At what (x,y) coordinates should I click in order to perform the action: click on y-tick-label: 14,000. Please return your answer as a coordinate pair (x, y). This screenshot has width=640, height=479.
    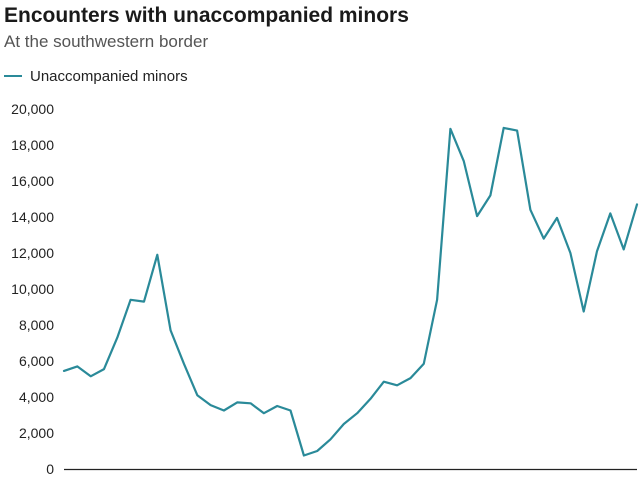
    Looking at the image, I should click on (32, 217).